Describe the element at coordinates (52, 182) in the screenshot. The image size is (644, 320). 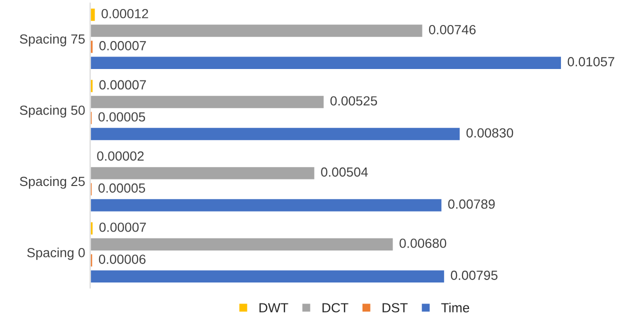
I see `y-tick-label: Spacing 25` at that location.